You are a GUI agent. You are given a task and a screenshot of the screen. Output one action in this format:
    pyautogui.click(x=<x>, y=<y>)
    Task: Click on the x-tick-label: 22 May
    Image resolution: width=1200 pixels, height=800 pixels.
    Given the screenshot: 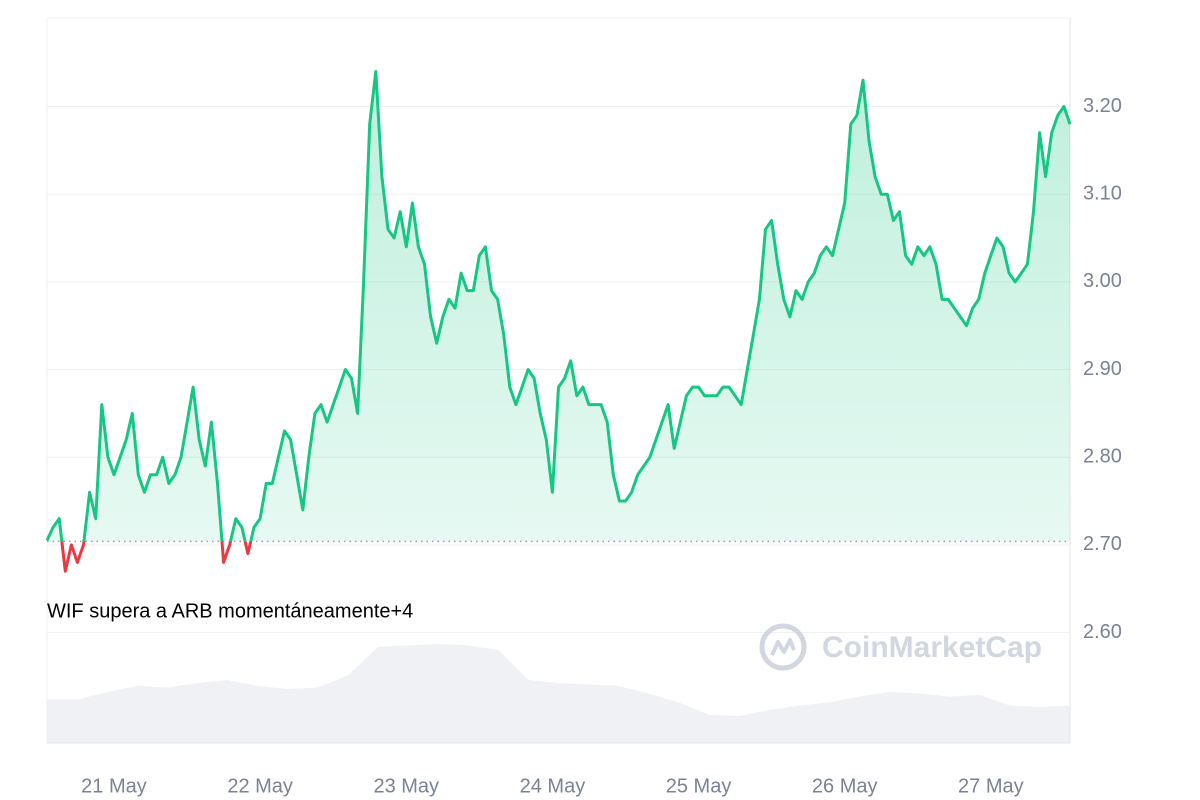 What is the action you would take?
    pyautogui.click(x=260, y=786)
    